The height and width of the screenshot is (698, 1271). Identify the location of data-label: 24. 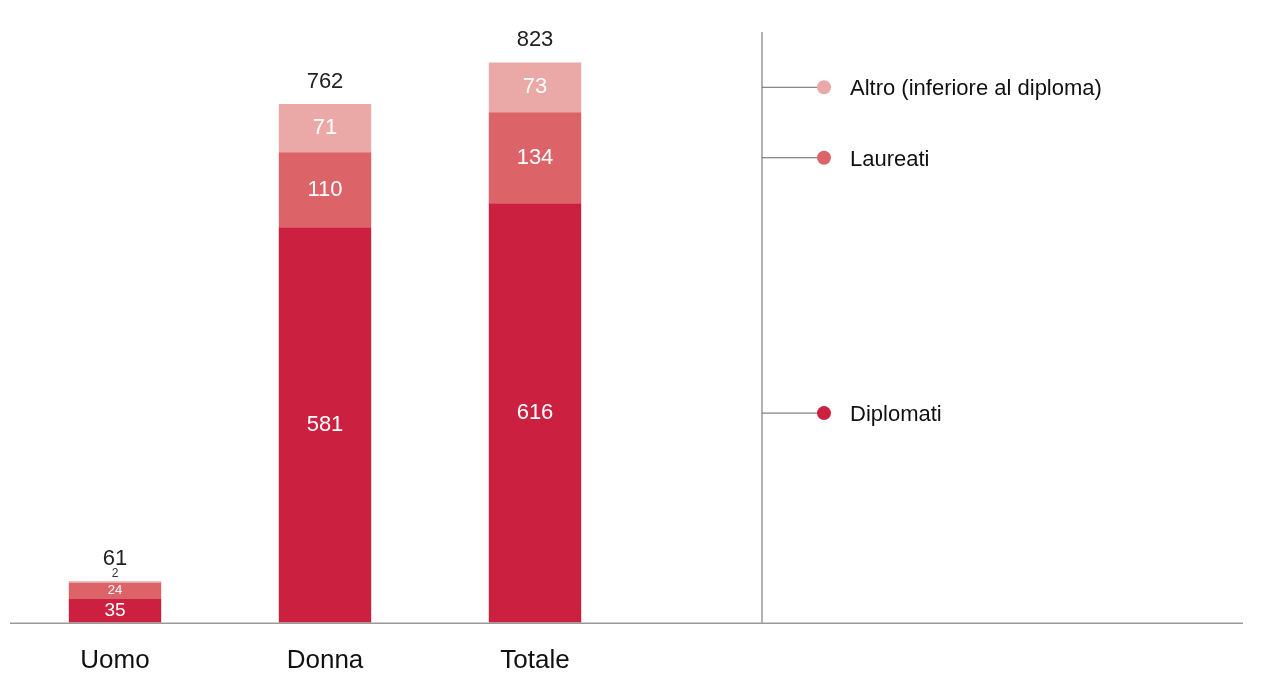
(115, 590).